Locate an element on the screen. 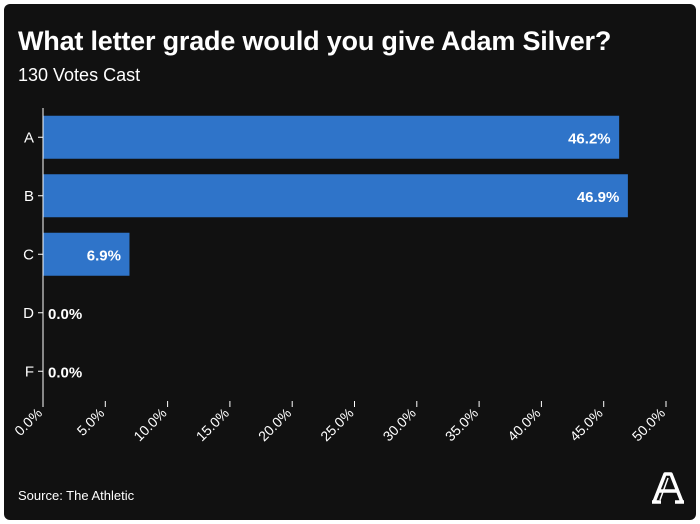 The height and width of the screenshot is (524, 700). y-tick-label: B is located at coordinates (29, 196).